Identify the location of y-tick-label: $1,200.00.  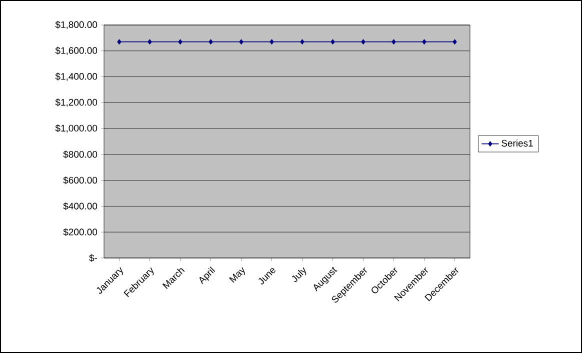
(76, 102).